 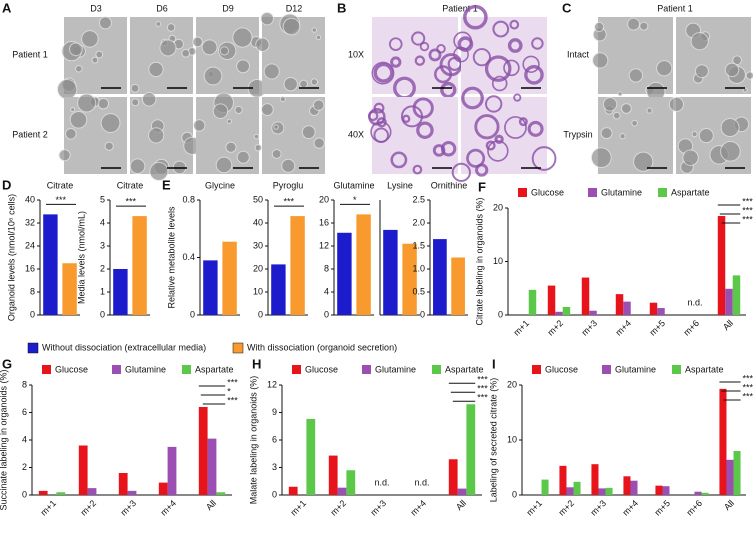 What do you see at coordinates (421, 482) in the screenshot?
I see `missing-label: n.d.` at bounding box center [421, 482].